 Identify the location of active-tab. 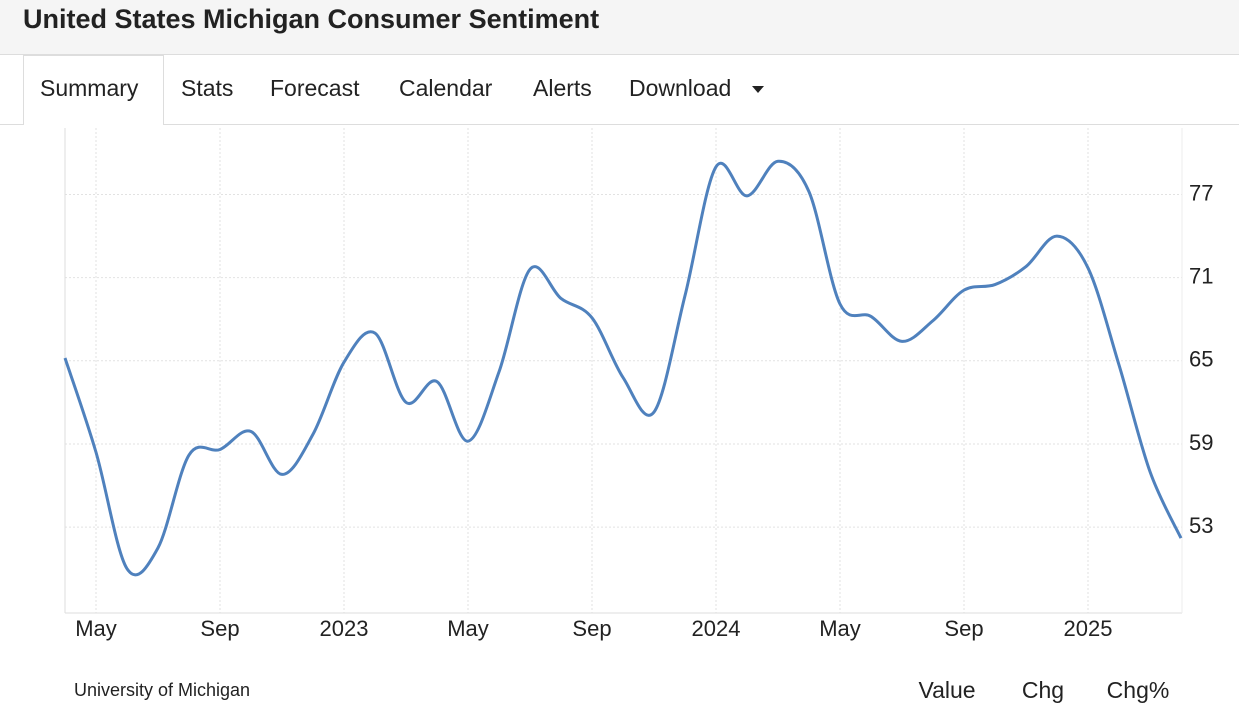
(93, 90).